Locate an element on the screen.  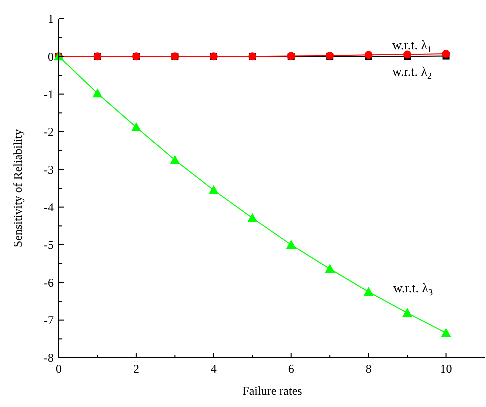
y-tick-label: -6 is located at coordinates (49, 283).